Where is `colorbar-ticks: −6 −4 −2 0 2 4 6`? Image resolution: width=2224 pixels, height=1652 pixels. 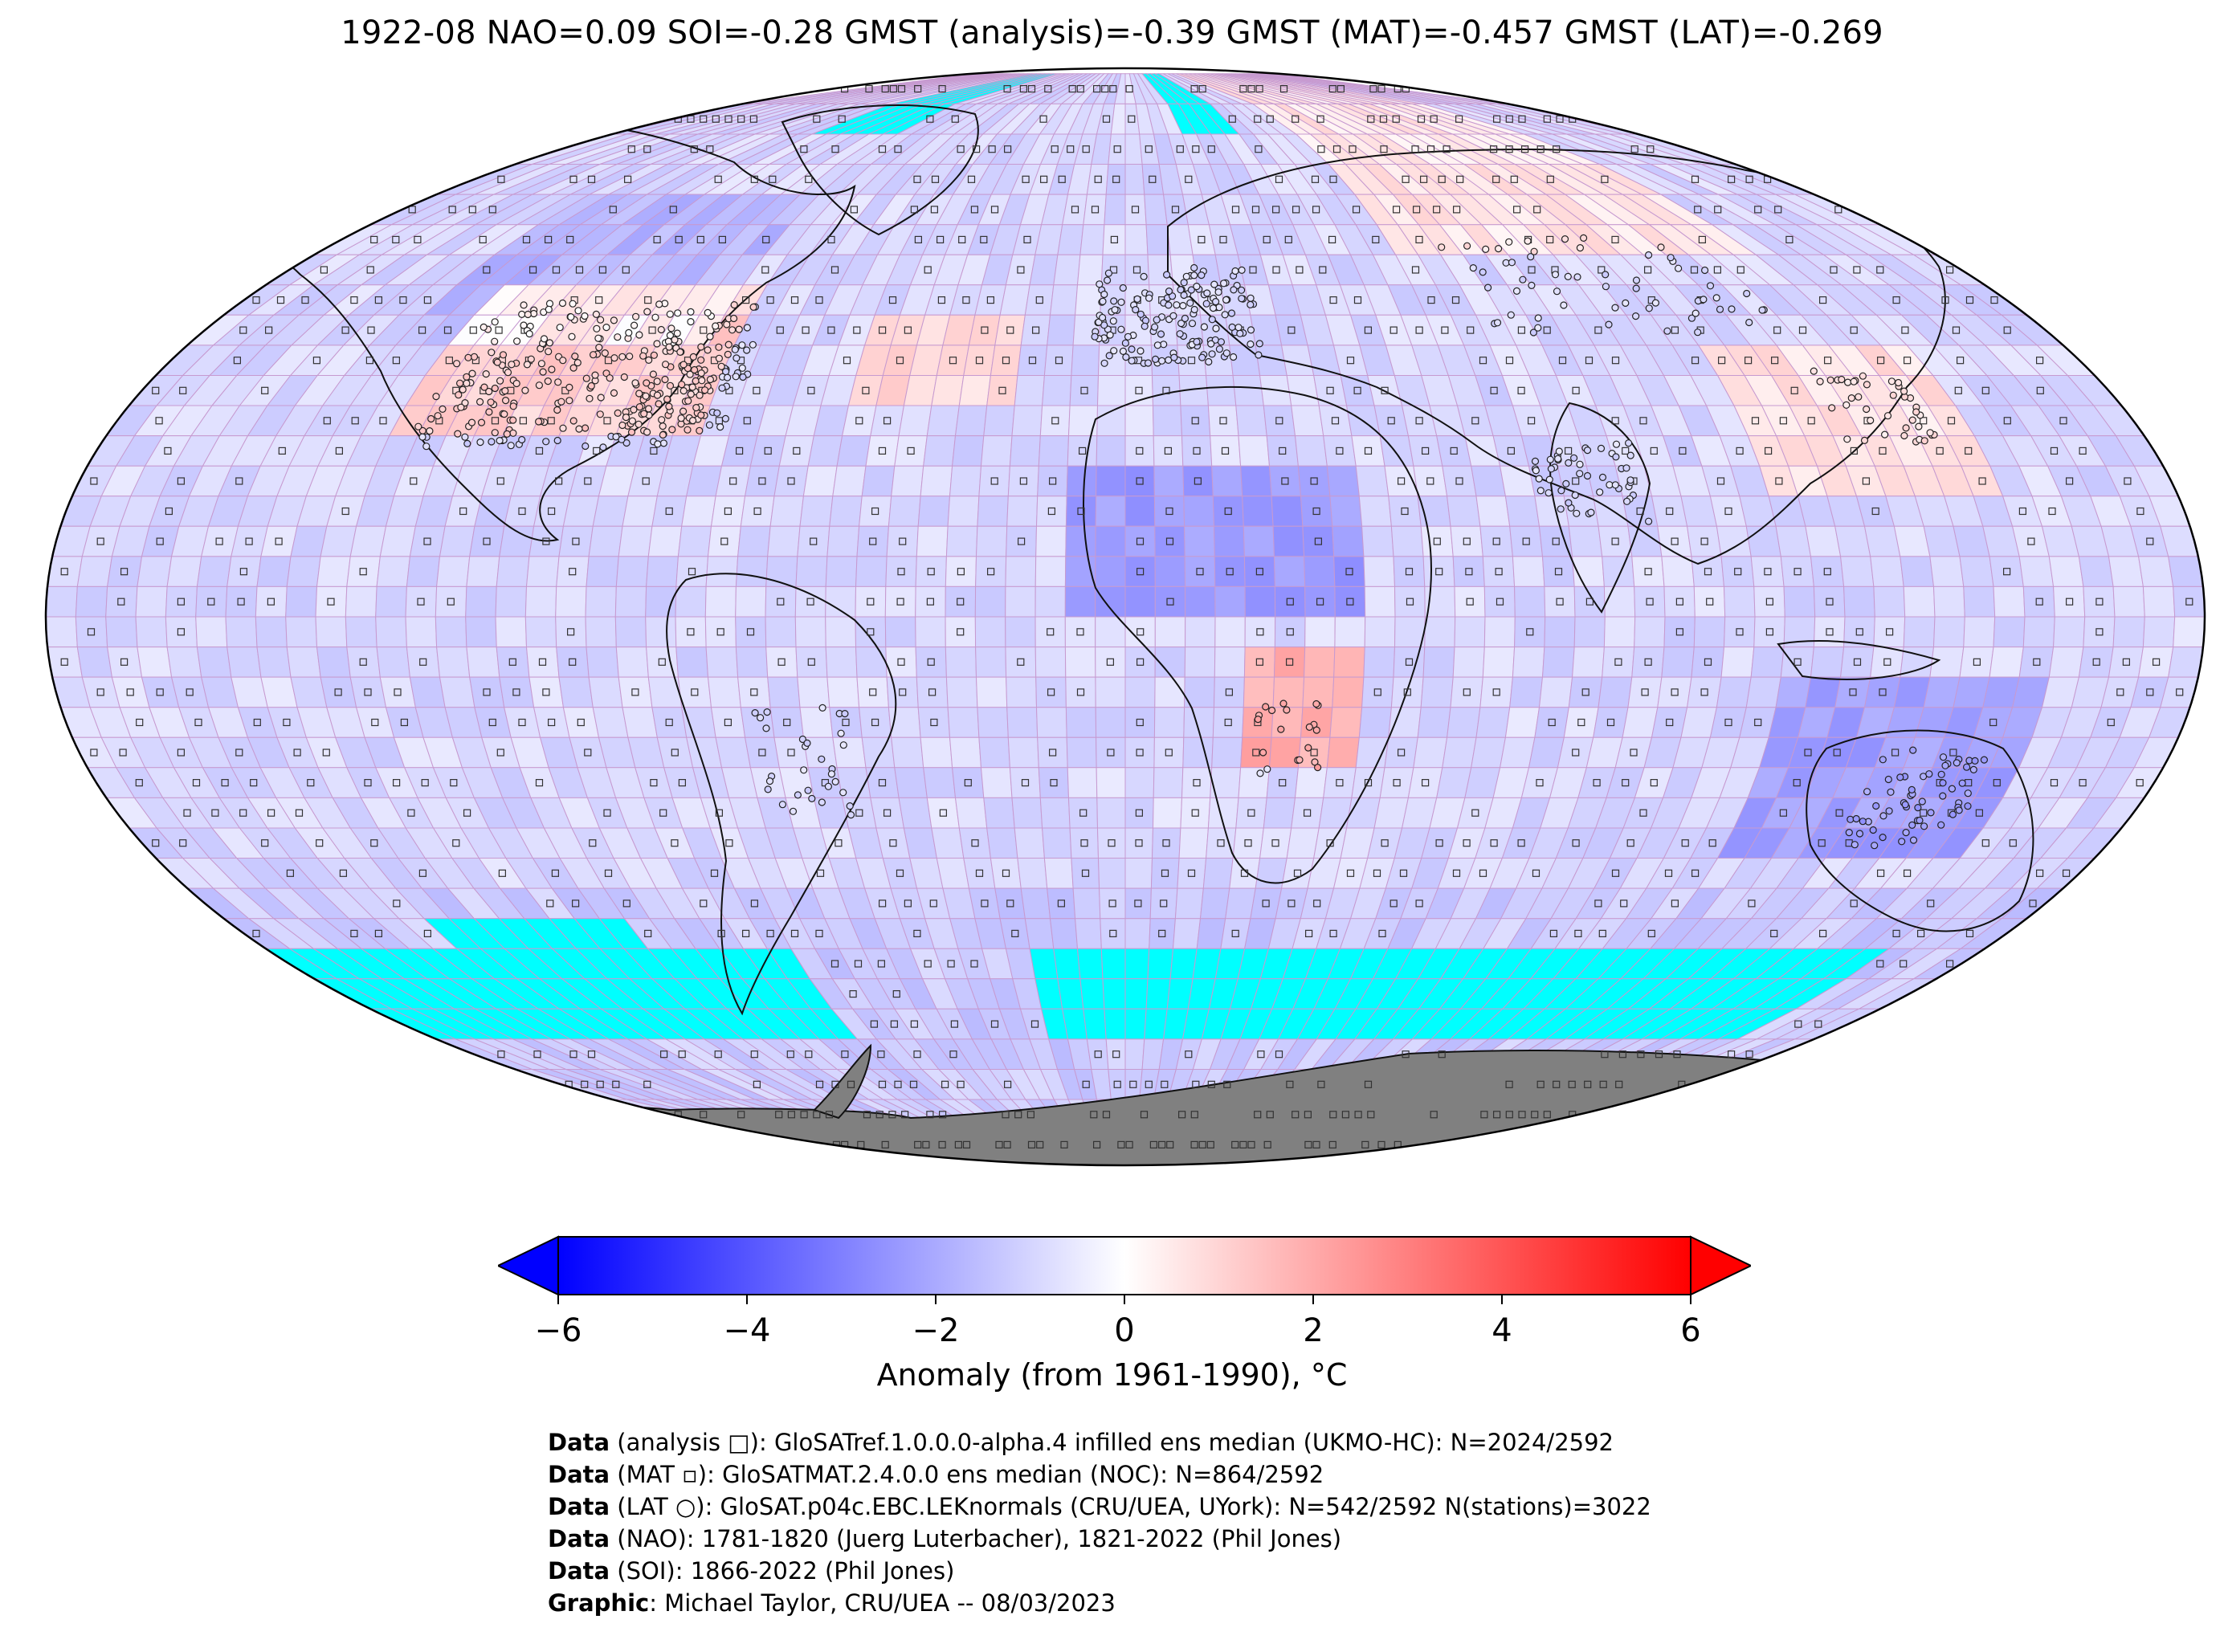 colorbar-ticks: −6 −4 −2 0 2 4 6 is located at coordinates (1118, 1322).